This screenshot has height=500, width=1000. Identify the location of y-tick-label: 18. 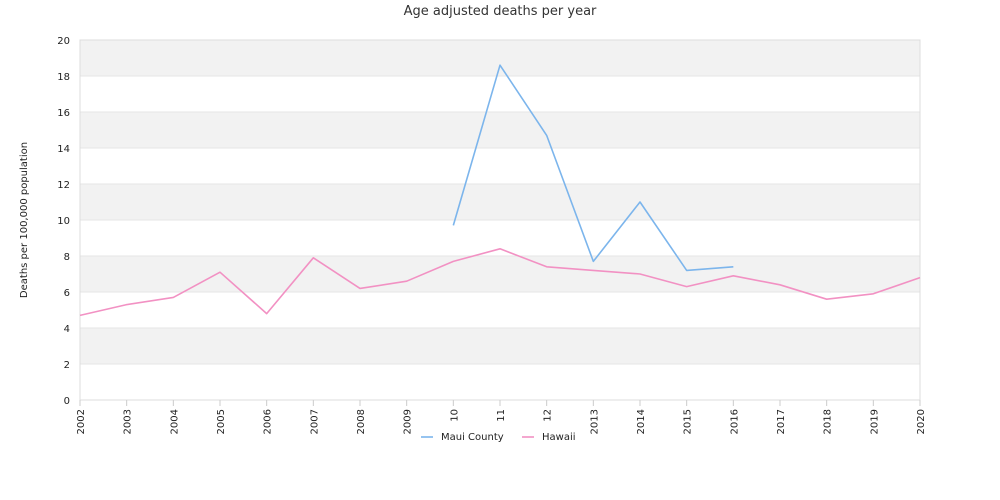
(63, 77).